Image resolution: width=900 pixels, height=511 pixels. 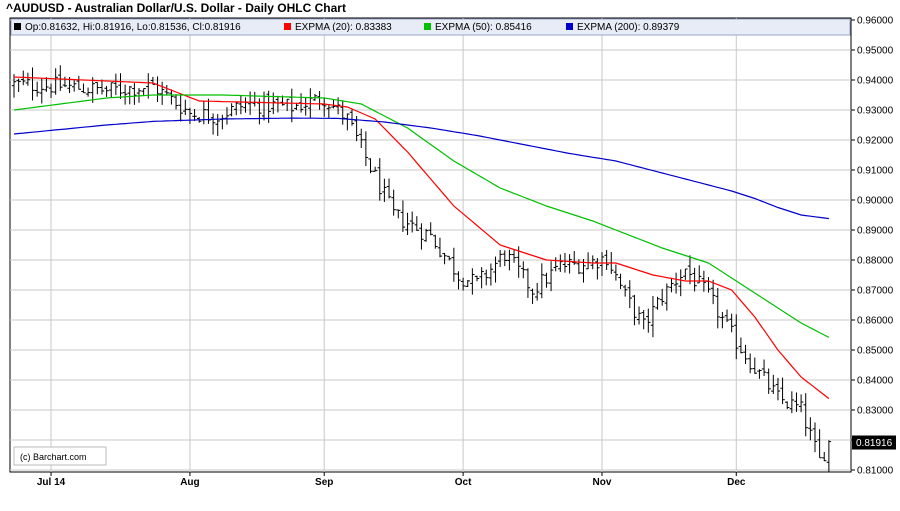 What do you see at coordinates (628, 27) in the screenshot?
I see `legend-label: EXPMA (200): 0.89379` at bounding box center [628, 27].